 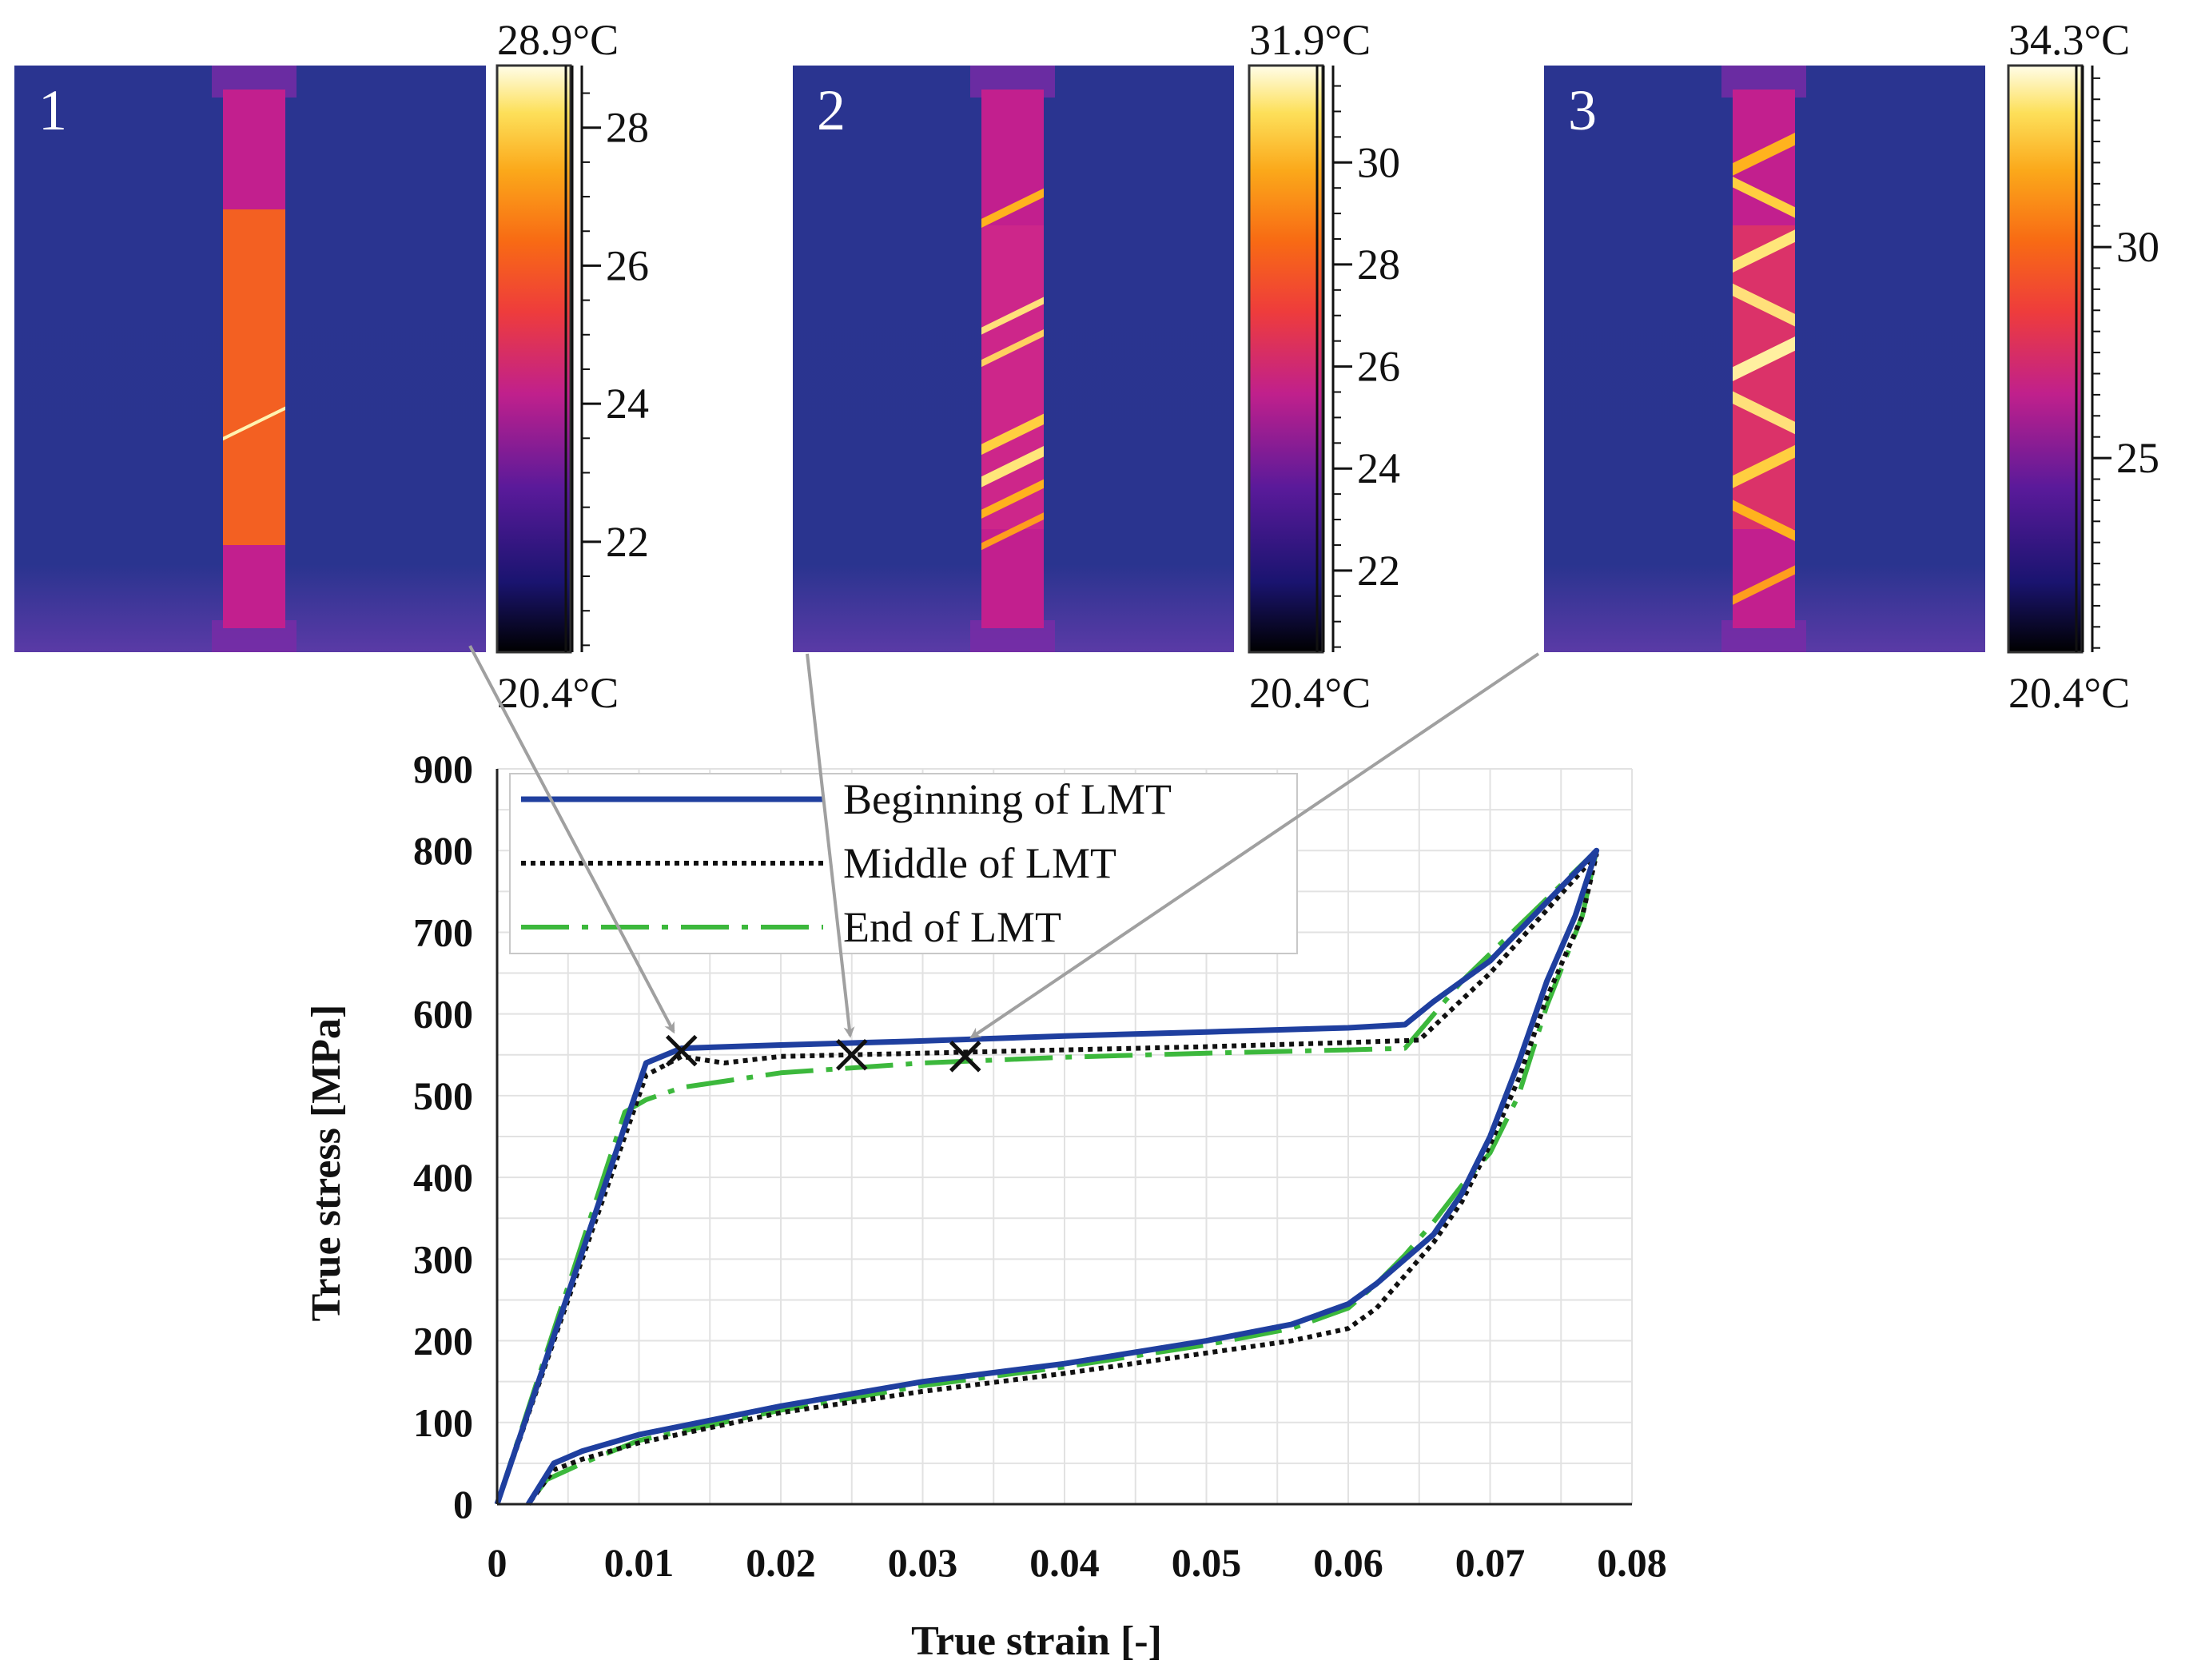 What do you see at coordinates (326, 1163) in the screenshot?
I see `y-axis-label: True stress [MPa]` at bounding box center [326, 1163].